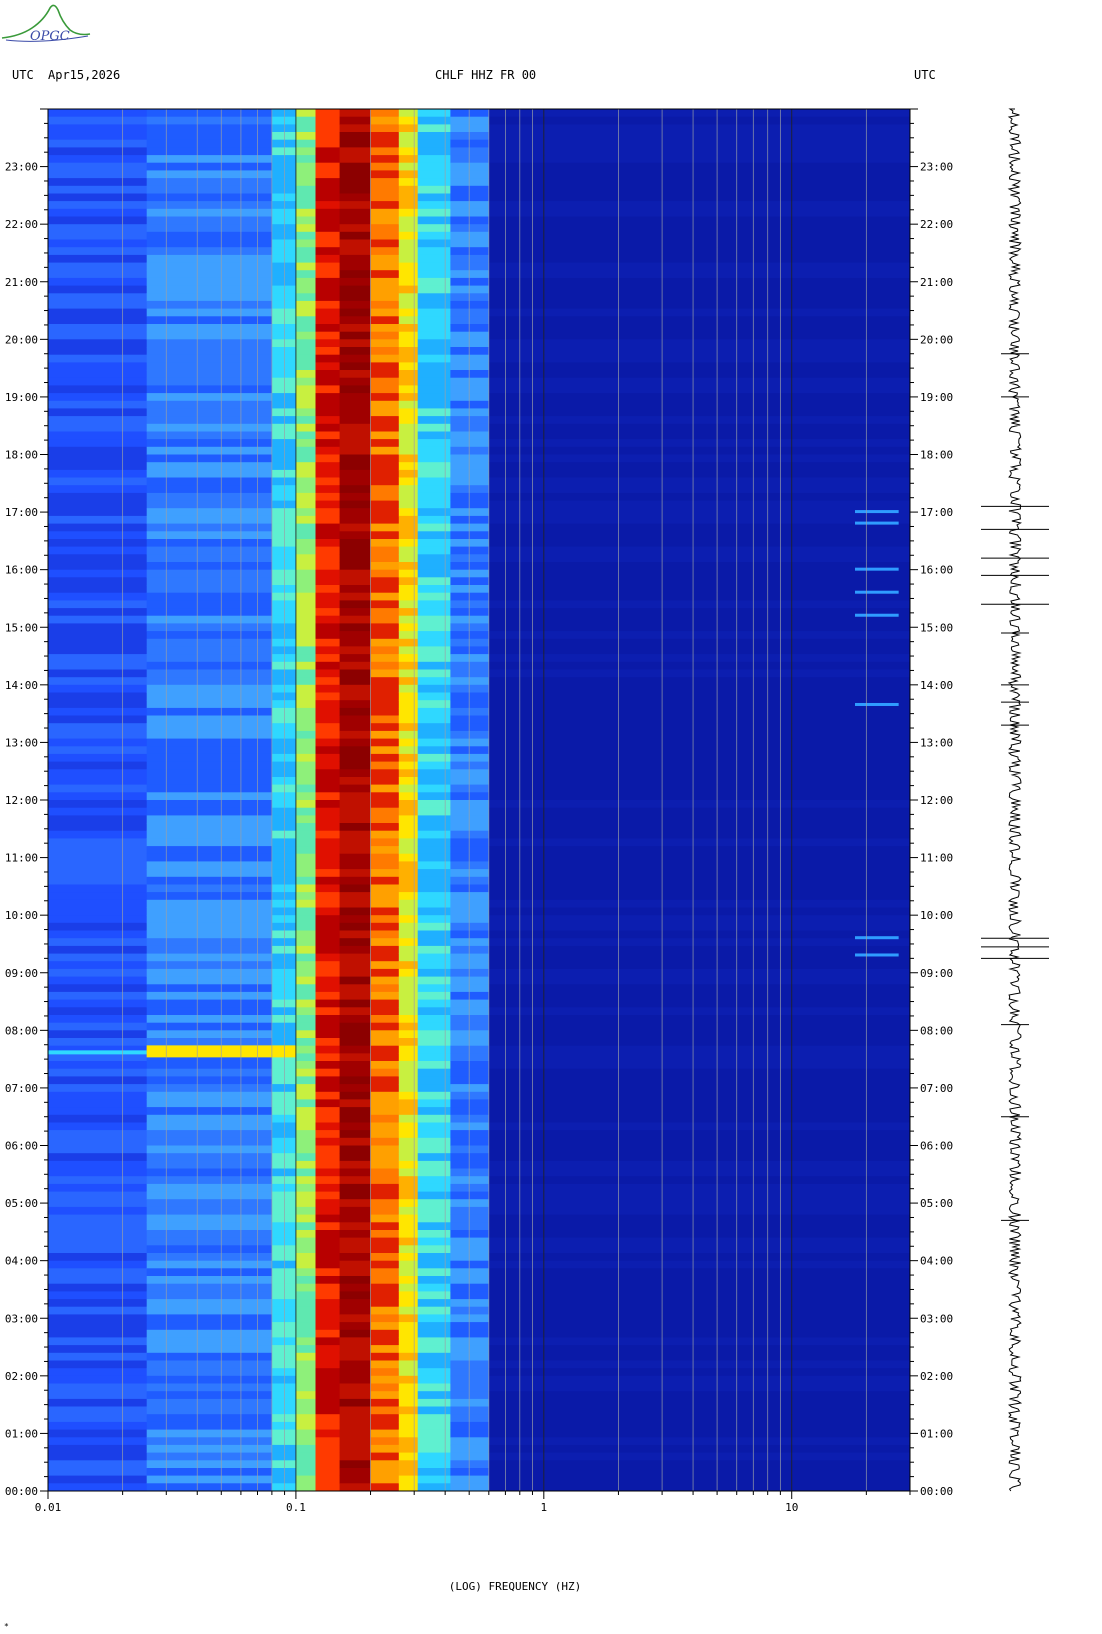  I want to click on y-tick-label: 00:00, so click(21, 1491).